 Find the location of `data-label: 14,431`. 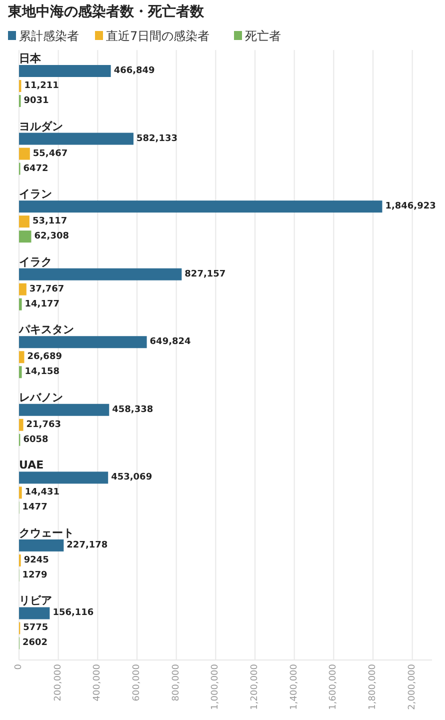

data-label: 14,431 is located at coordinates (42, 493).